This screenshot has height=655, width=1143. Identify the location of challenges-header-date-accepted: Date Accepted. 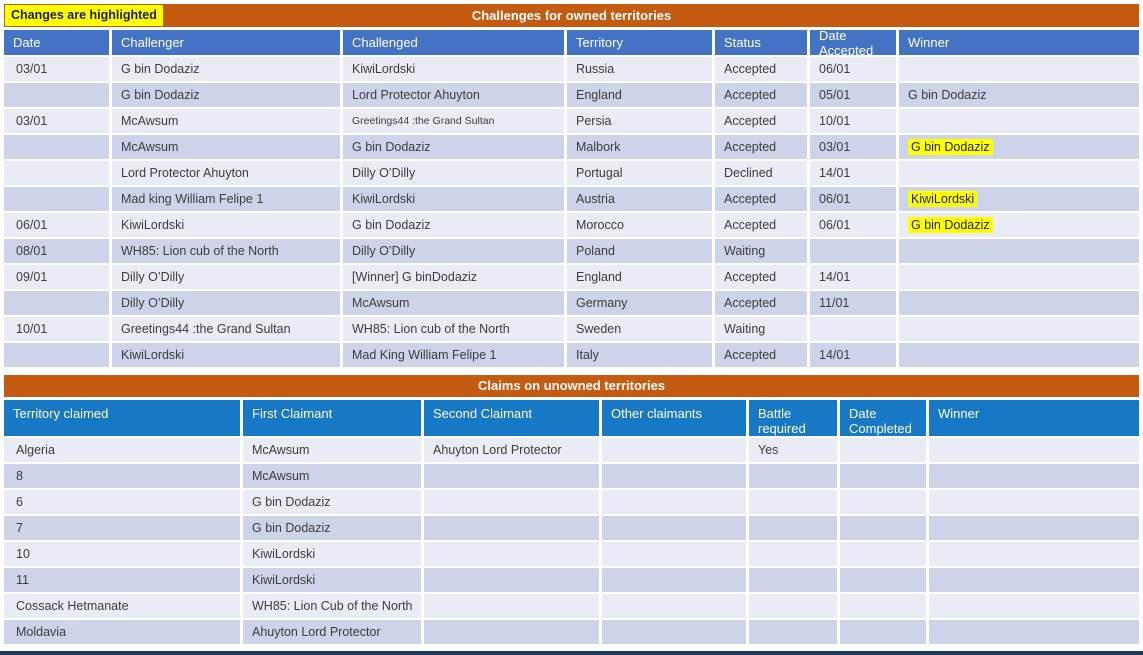
(854, 42).